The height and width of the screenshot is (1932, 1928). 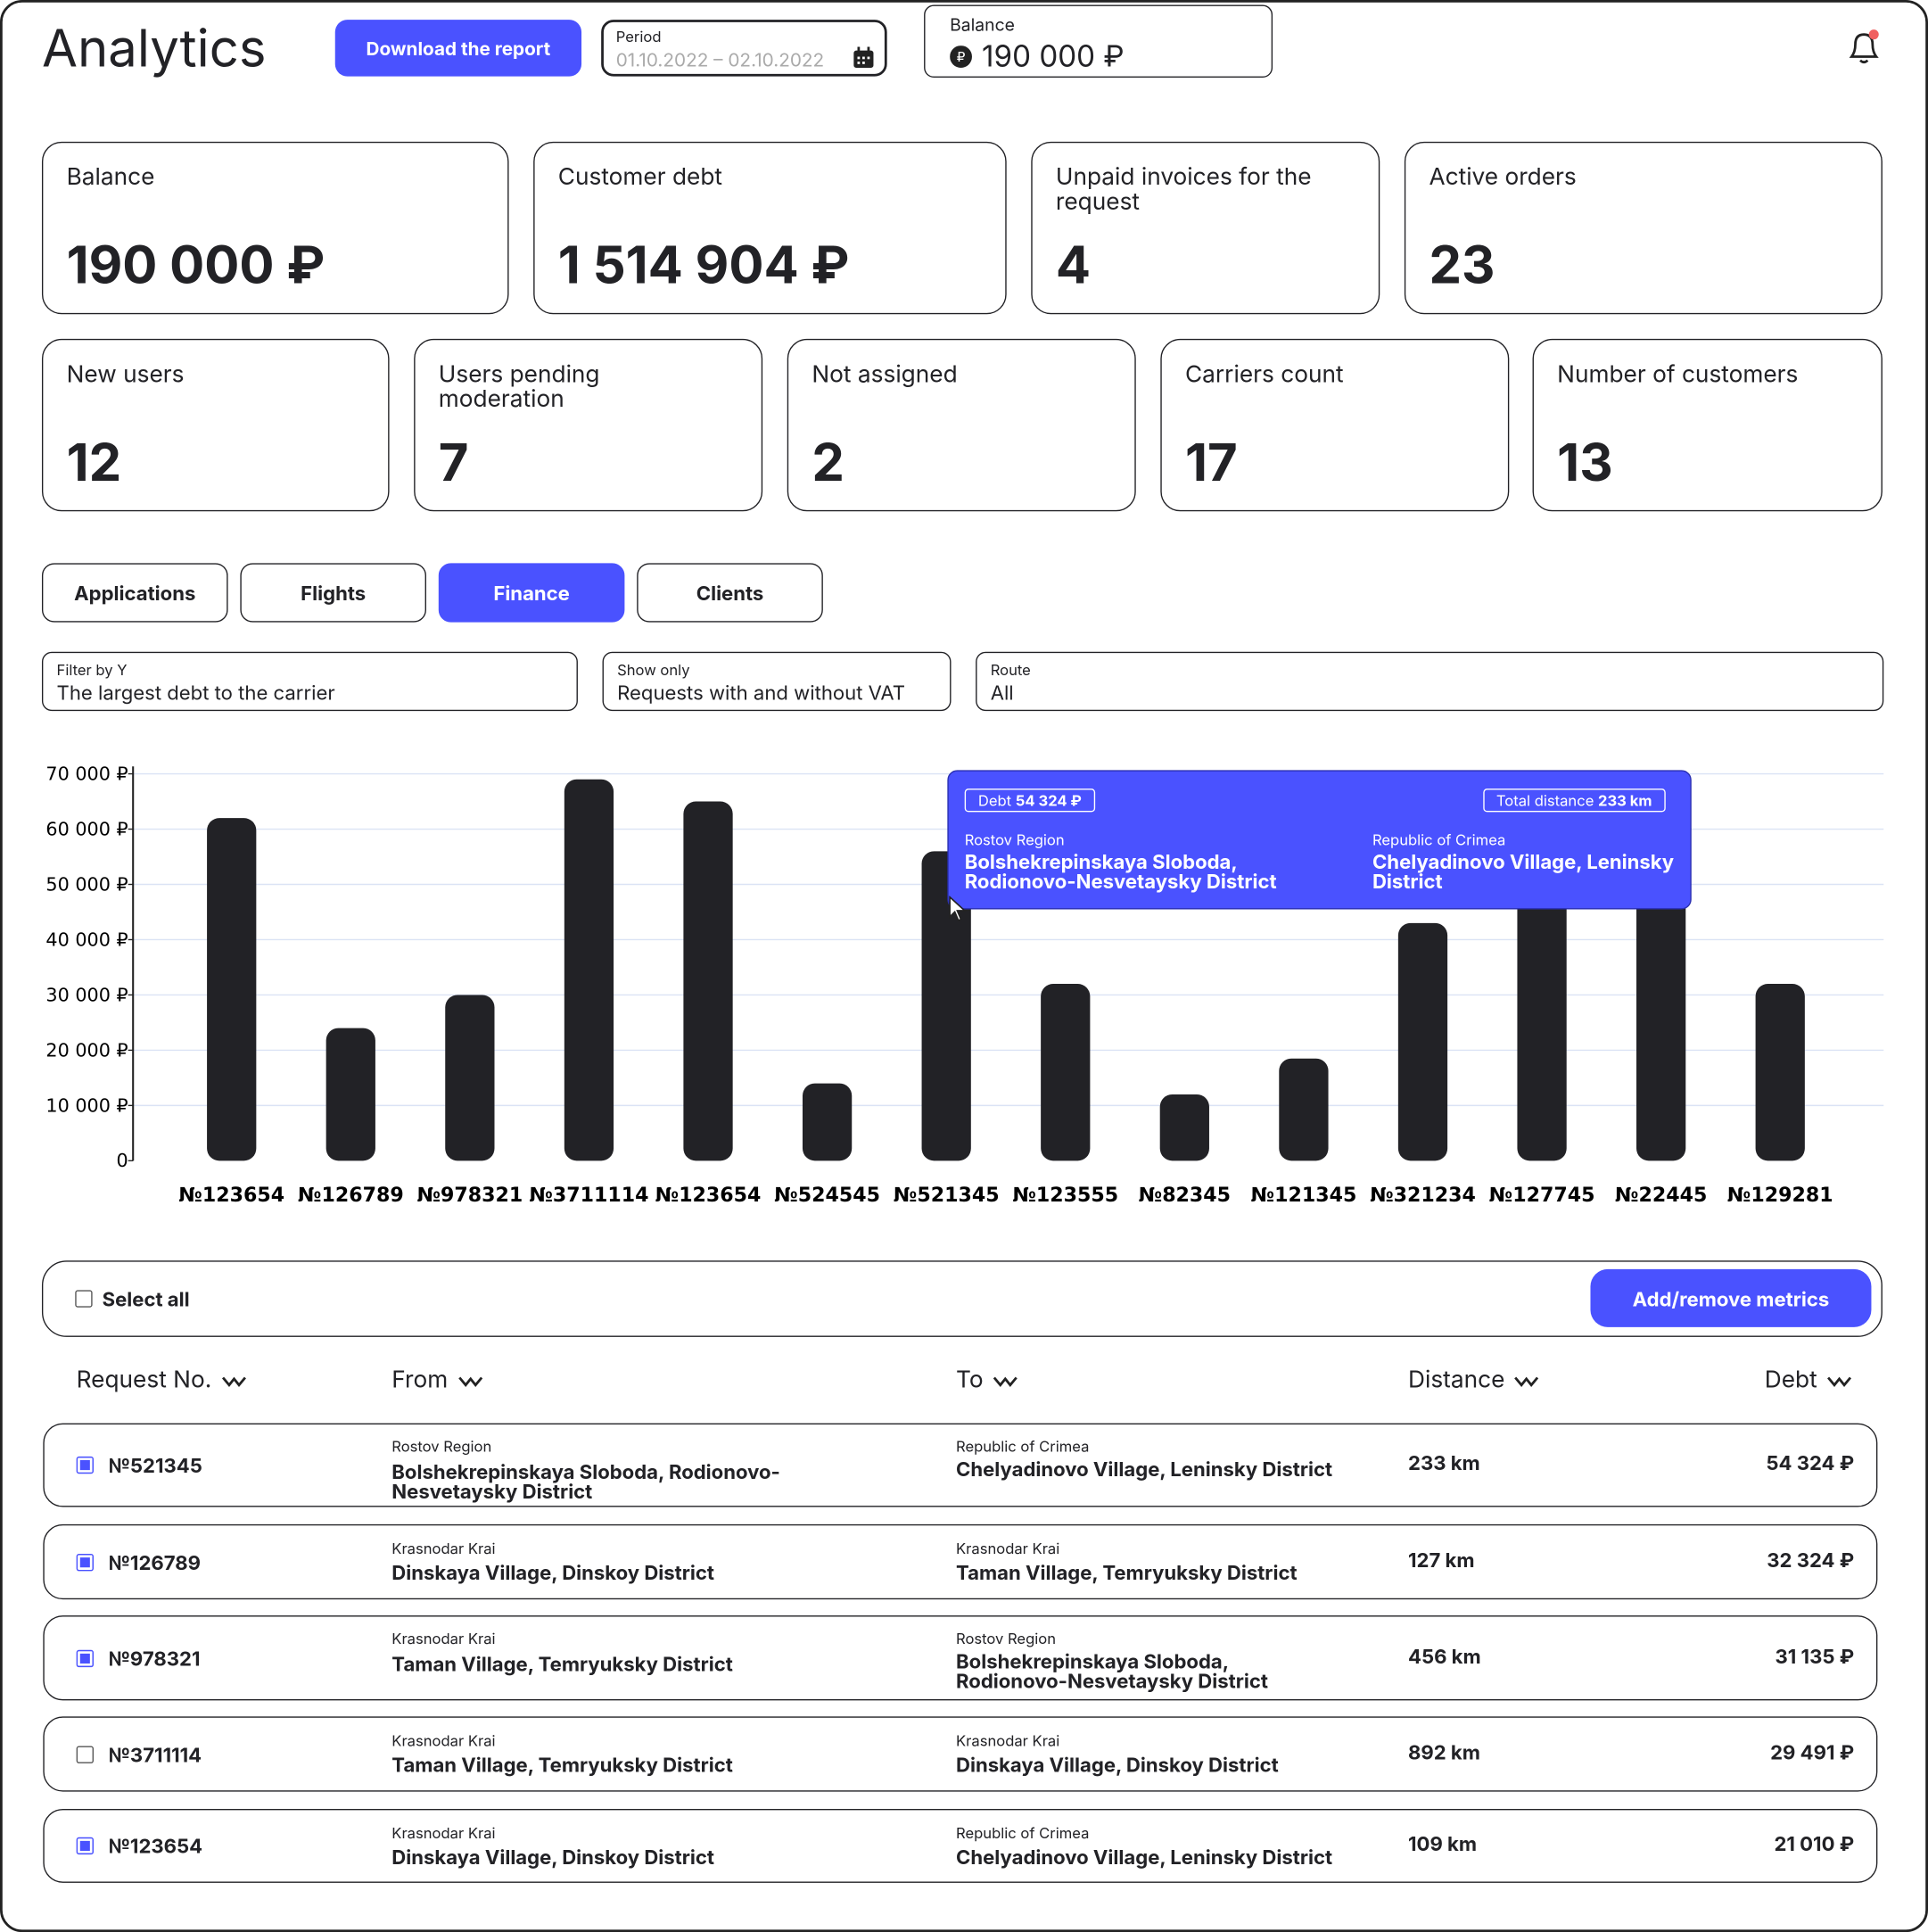 I want to click on column-header: From, so click(x=436, y=1380).